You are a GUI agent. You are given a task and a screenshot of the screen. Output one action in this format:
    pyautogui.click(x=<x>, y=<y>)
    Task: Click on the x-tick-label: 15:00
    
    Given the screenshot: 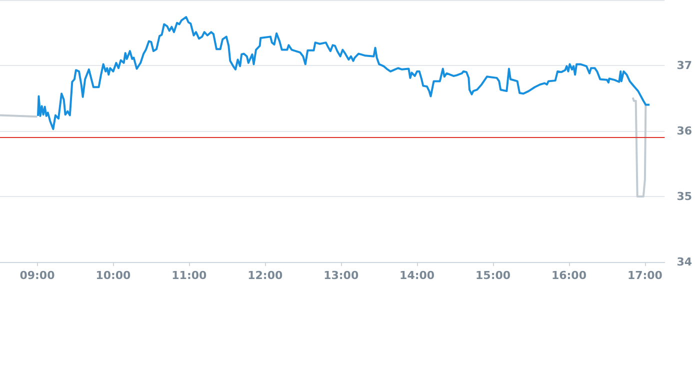 What is the action you would take?
    pyautogui.click(x=493, y=275)
    